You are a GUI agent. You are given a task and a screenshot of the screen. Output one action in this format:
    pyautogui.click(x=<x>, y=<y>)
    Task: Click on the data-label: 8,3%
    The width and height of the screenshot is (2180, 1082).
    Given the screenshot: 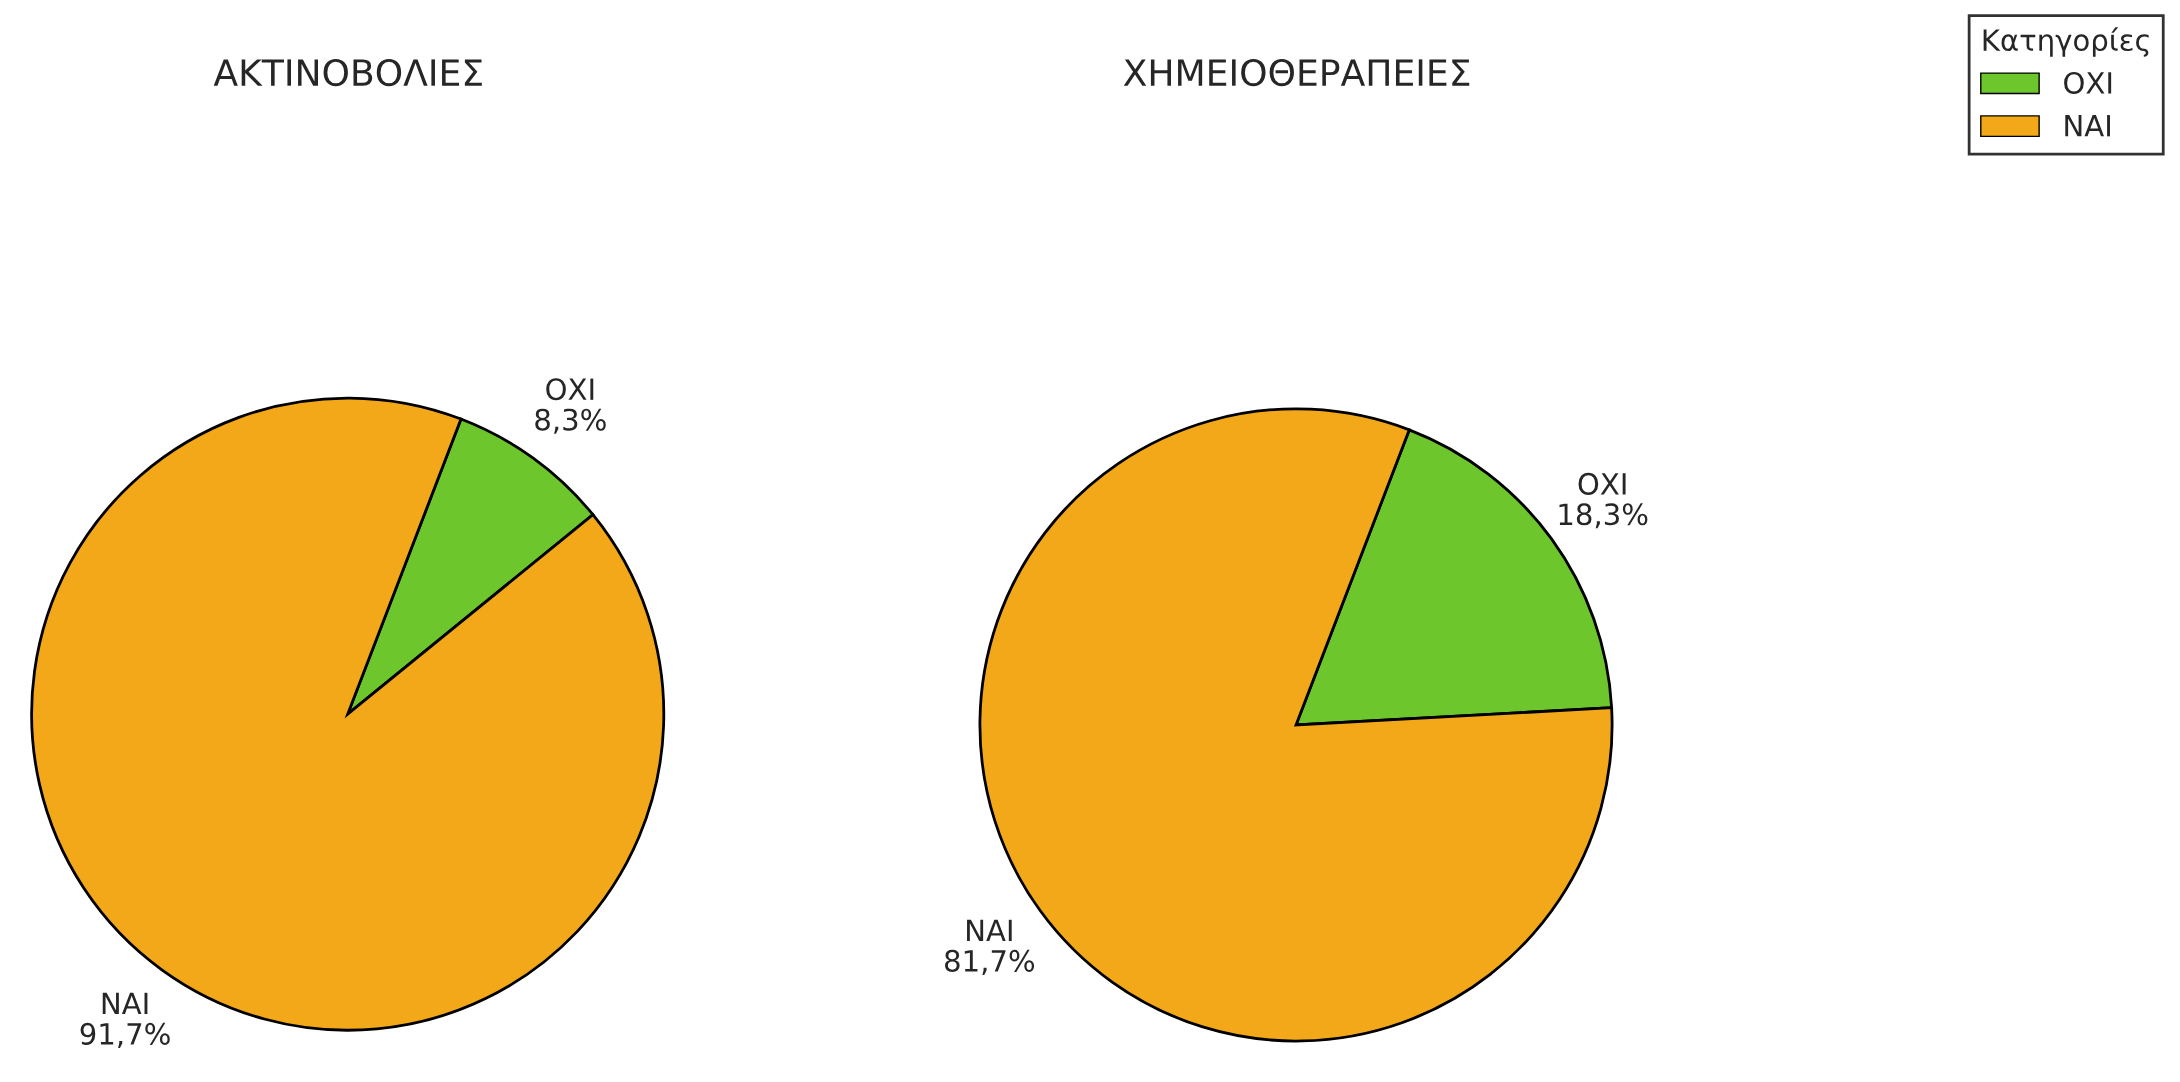 What is the action you would take?
    pyautogui.click(x=570, y=421)
    